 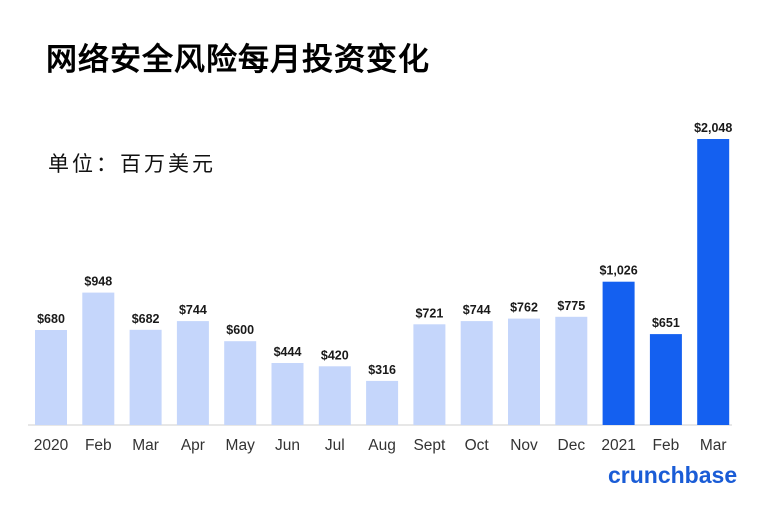 What do you see at coordinates (673, 475) in the screenshot?
I see `crunchbase-logo: crunchbase` at bounding box center [673, 475].